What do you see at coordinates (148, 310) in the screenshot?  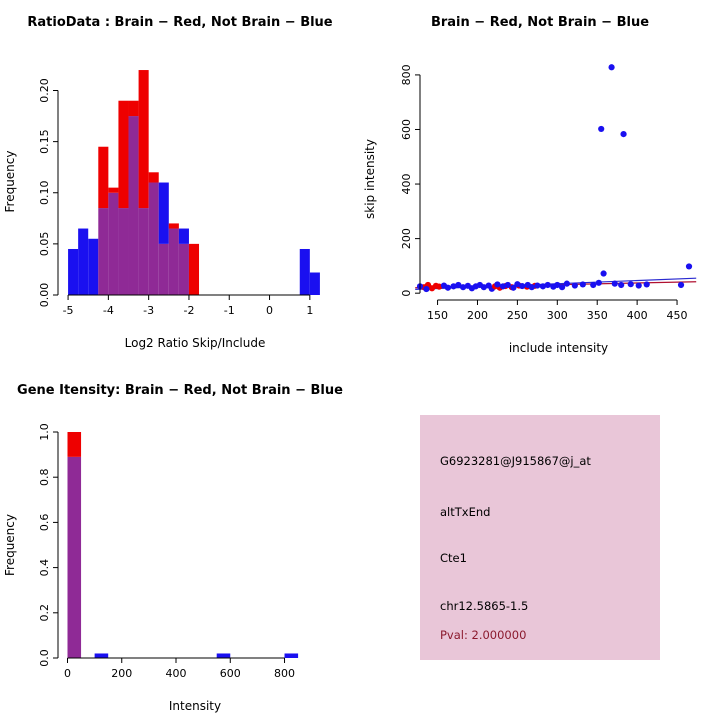 I see `svg-text: -3` at bounding box center [148, 310].